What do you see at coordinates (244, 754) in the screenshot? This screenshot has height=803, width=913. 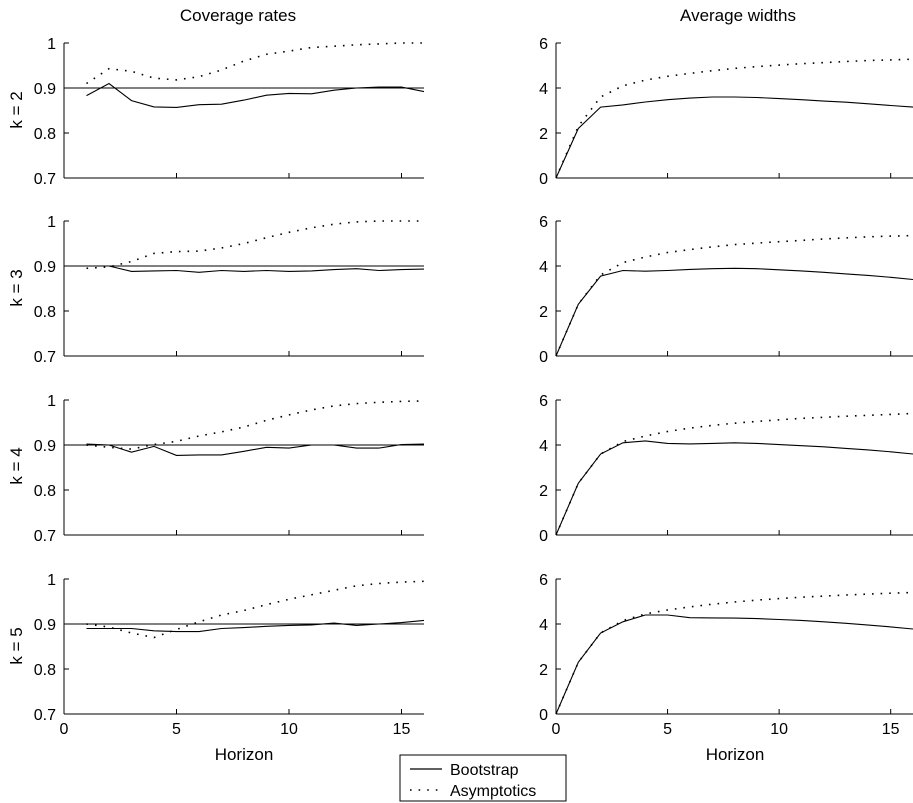 I see `x-axis-title-coverage: Horizon` at bounding box center [244, 754].